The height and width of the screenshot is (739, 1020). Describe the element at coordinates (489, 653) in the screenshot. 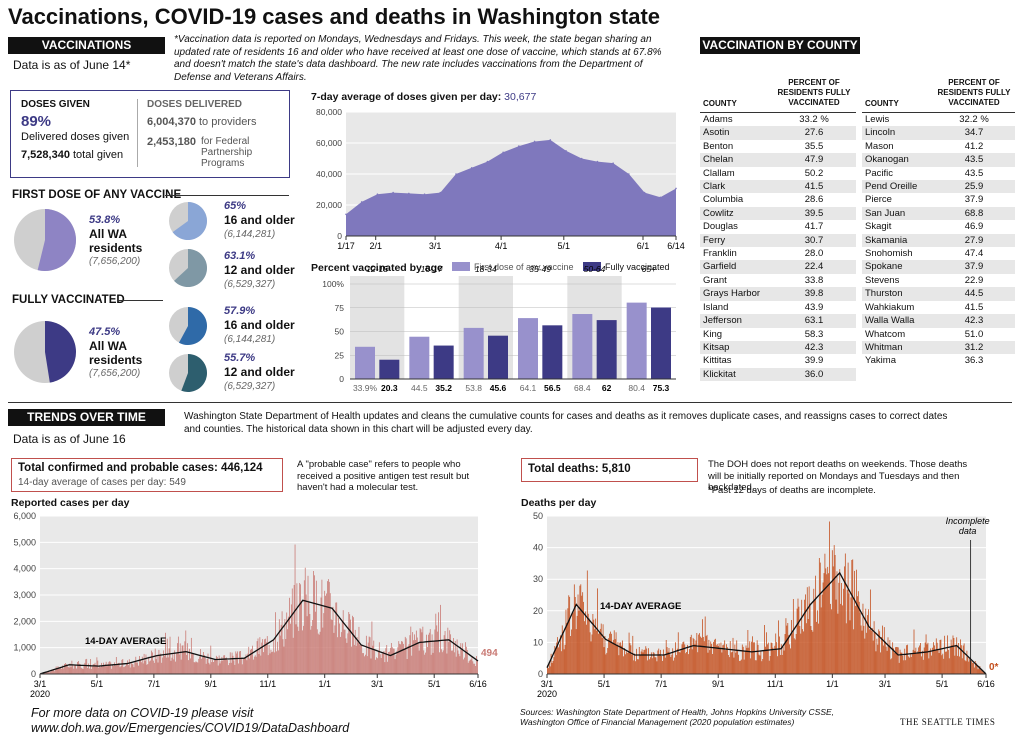

I see `cases-end-label: 494` at that location.